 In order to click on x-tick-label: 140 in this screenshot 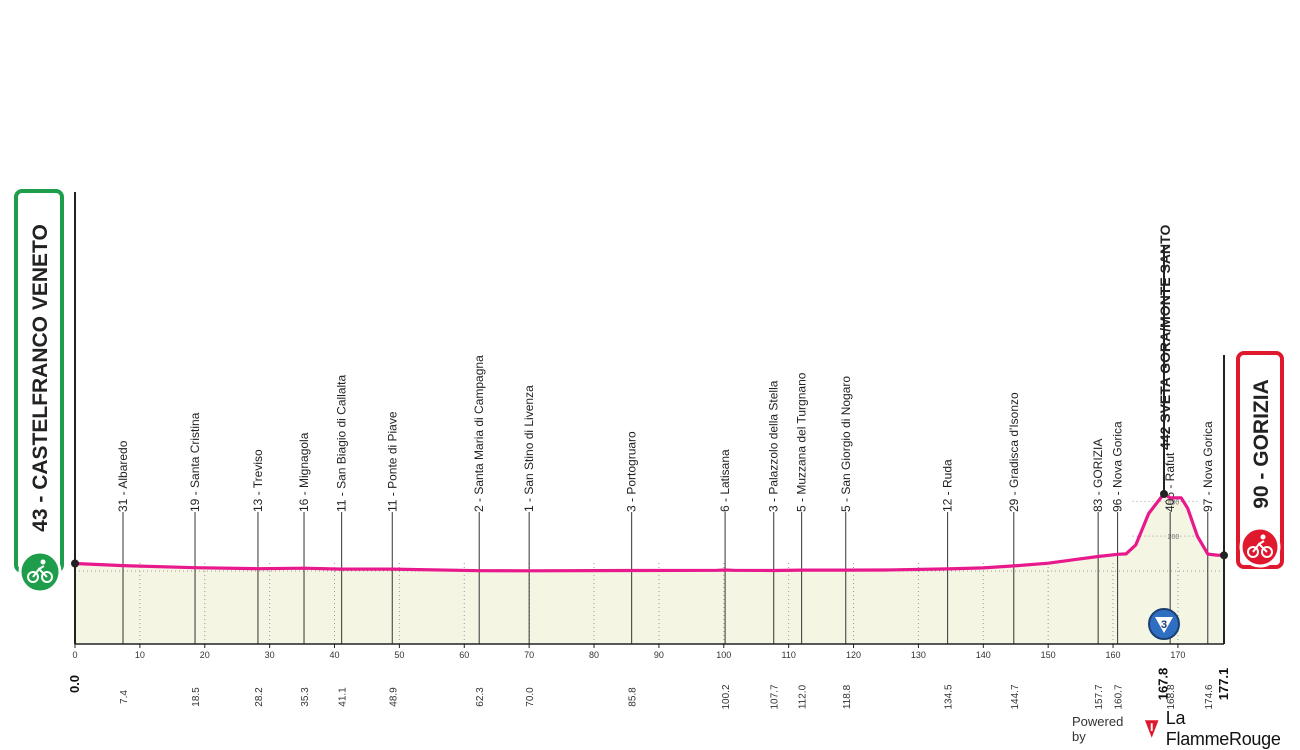, I will do `click(983, 655)`.